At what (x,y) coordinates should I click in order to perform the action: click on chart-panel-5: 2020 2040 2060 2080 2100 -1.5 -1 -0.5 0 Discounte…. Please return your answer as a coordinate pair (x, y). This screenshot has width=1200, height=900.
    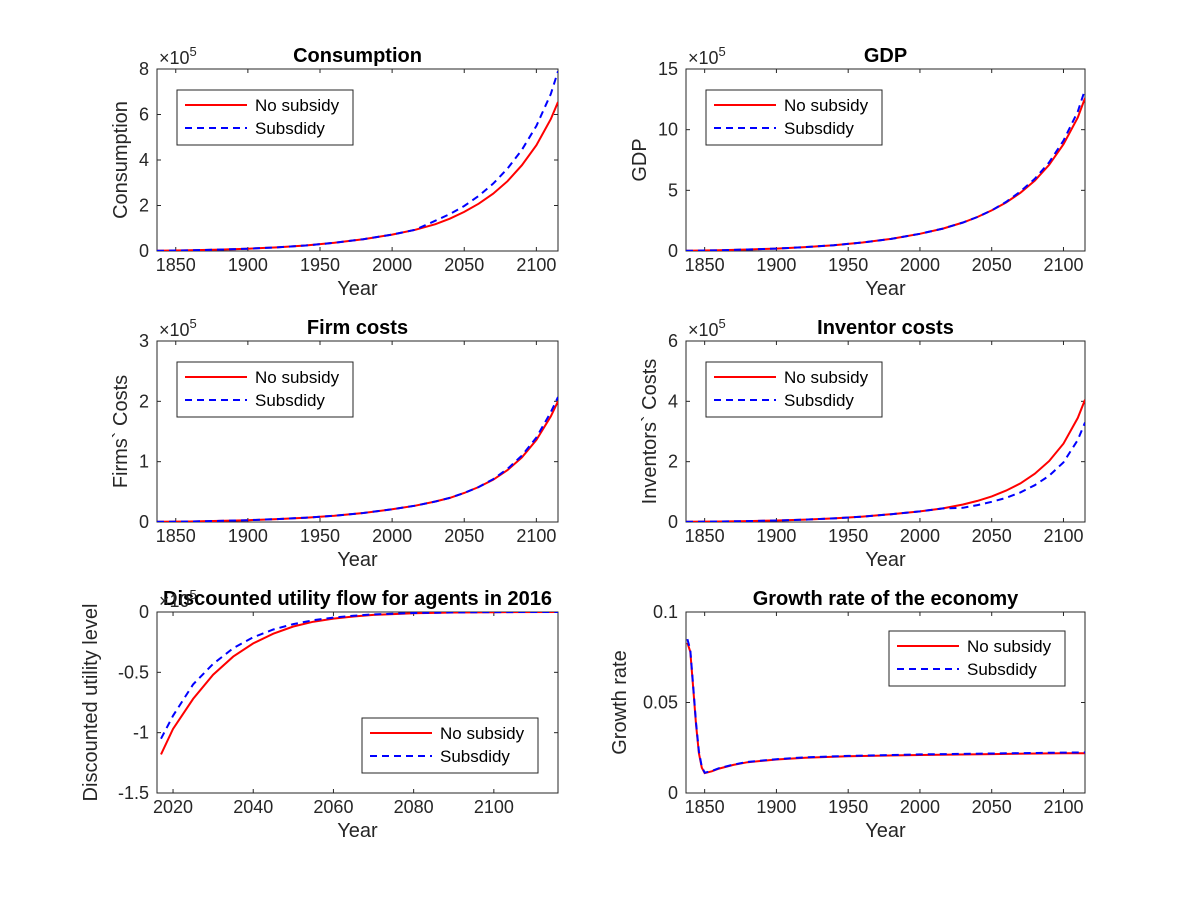
    Looking at the image, I should click on (319, 714).